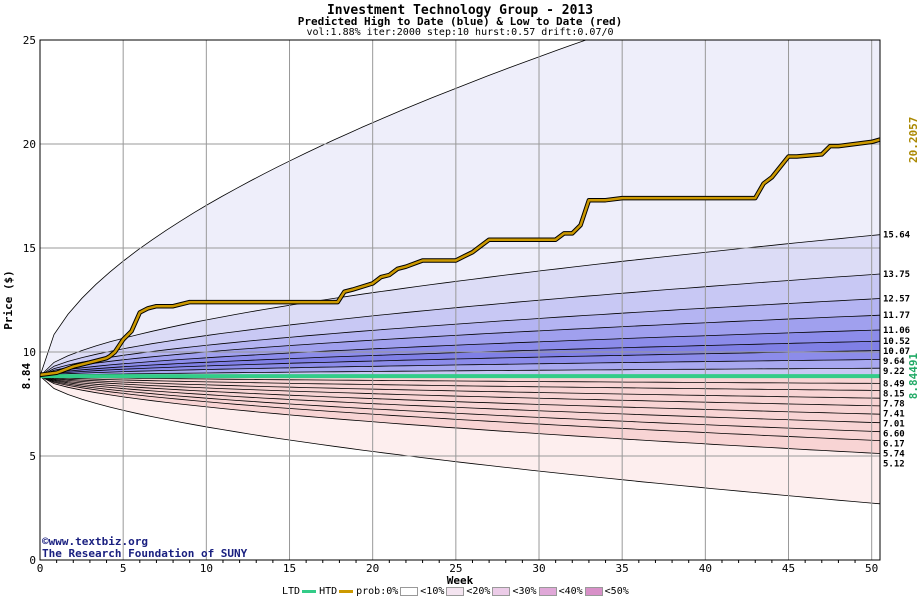  I want to click on quantile-label: 5.74, so click(894, 454).